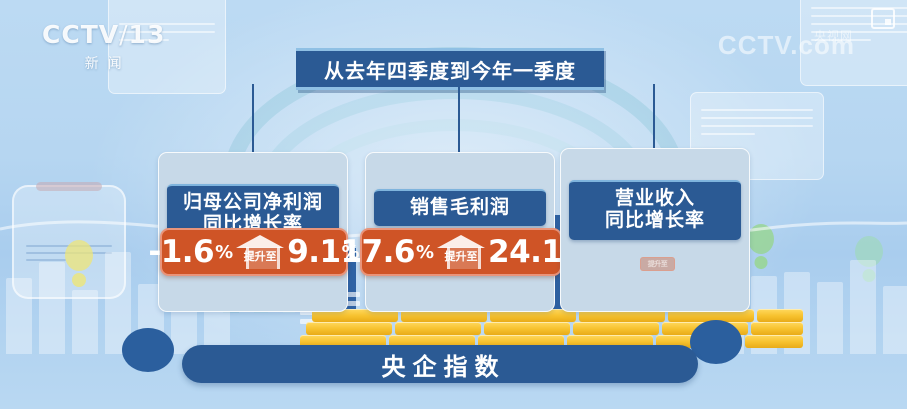 The height and width of the screenshot is (409, 907). I want to click on metric-value-pill-gross-profit: 17.6 % 提升至 24.1 %, so click(461, 252).